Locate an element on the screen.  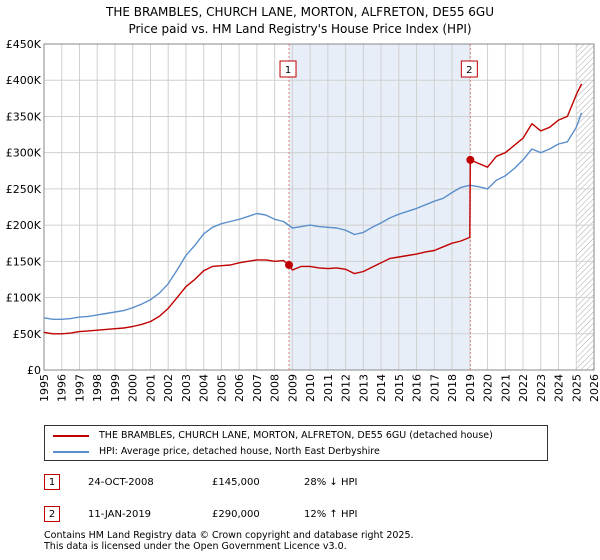
x-tick-label: 2014 is located at coordinates (381, 388).